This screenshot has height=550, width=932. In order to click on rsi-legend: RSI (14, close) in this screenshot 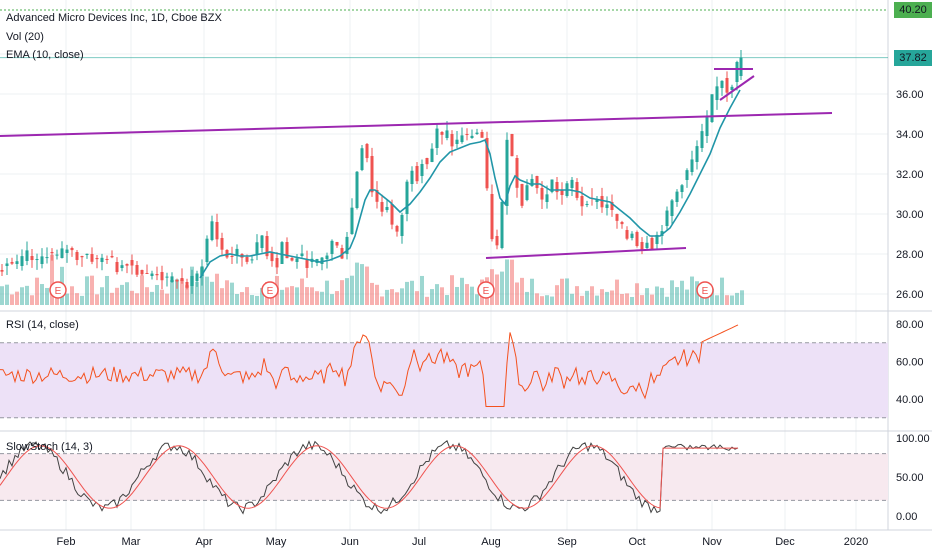, I will do `click(42, 325)`.